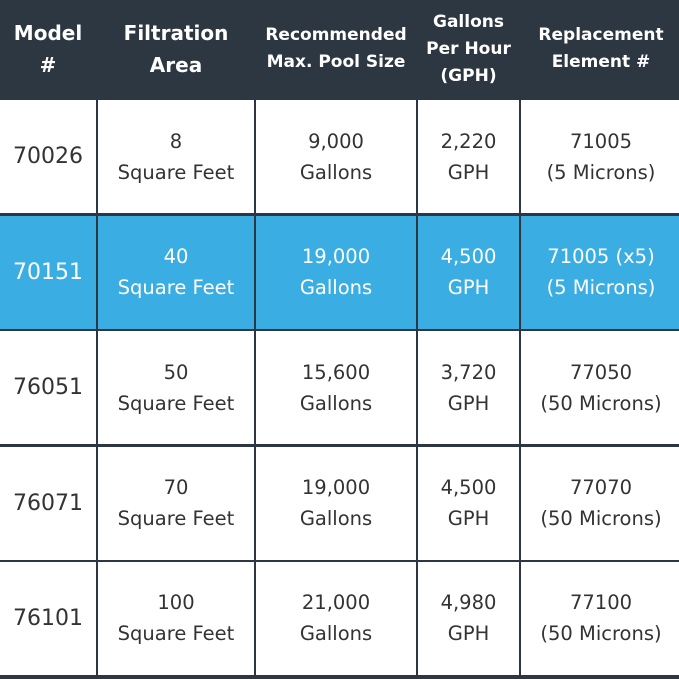 The width and height of the screenshot is (679, 679). Describe the element at coordinates (176, 49) in the screenshot. I see `header-cell: Filtration Area` at that location.